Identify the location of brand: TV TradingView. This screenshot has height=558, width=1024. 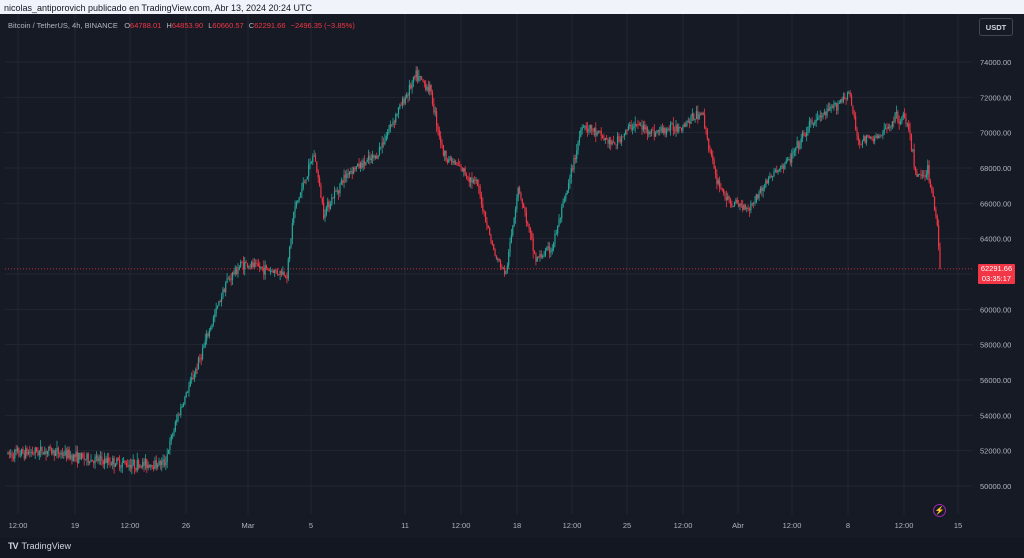
(39, 546).